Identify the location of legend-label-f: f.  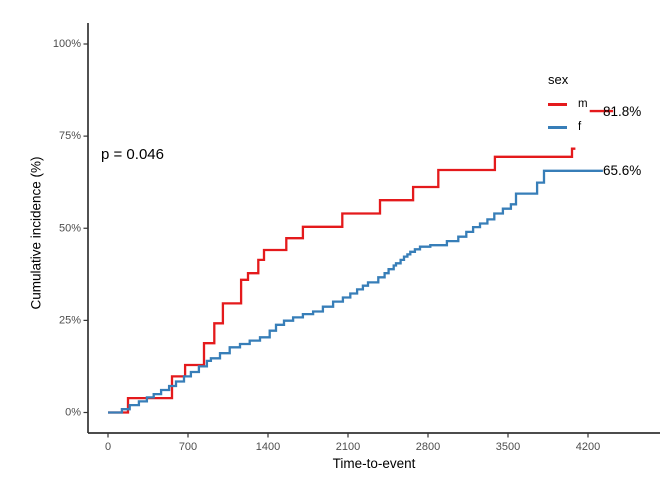
(580, 127).